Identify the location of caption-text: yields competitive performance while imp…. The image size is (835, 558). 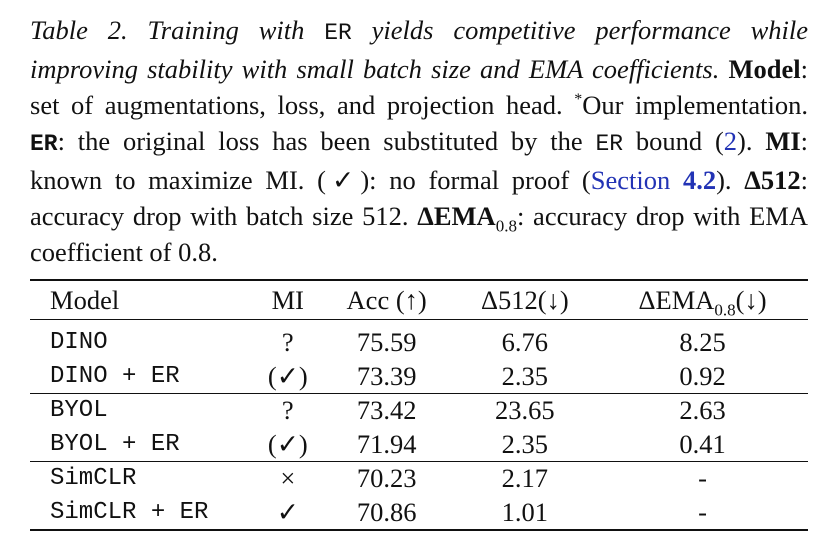
(419, 49).